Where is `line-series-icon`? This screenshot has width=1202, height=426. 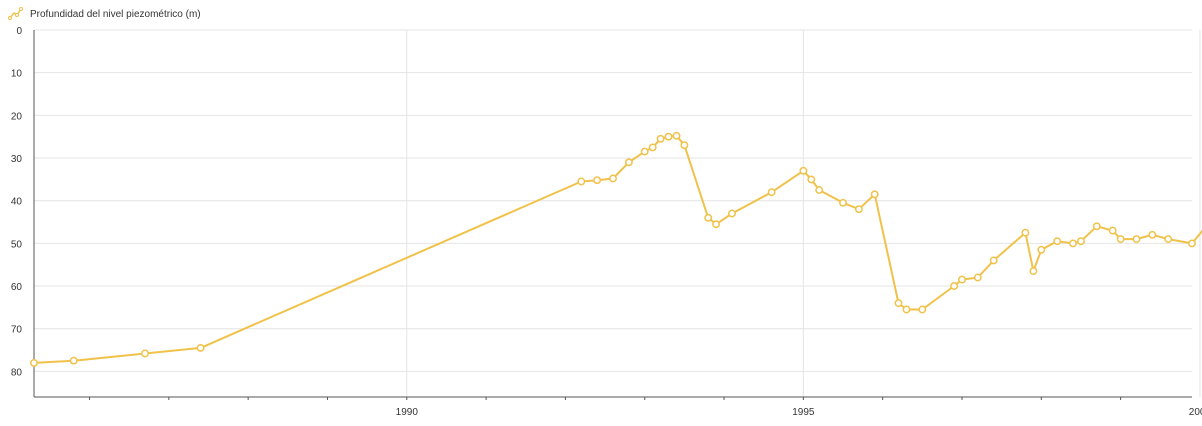
line-series-icon is located at coordinates (15, 13).